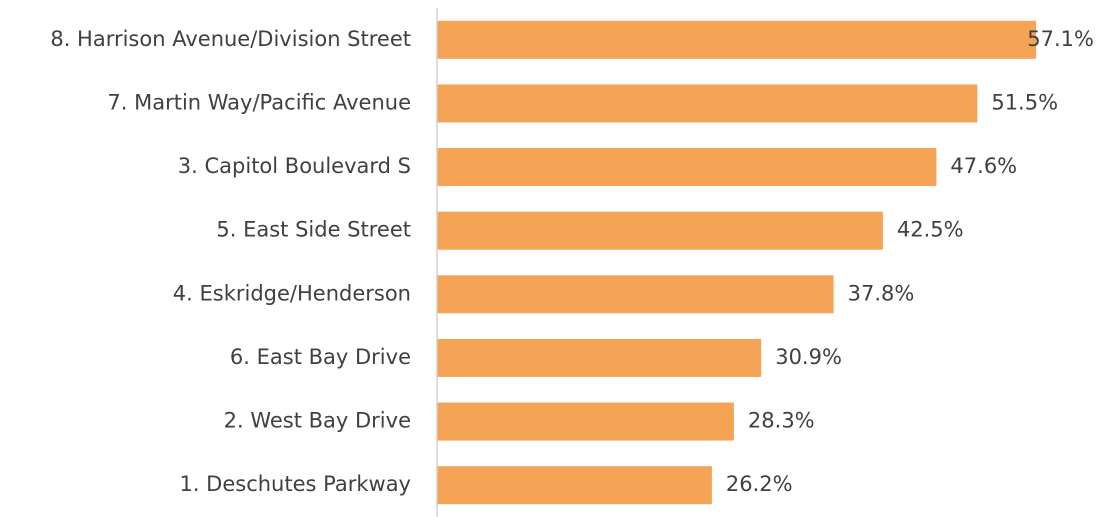 This screenshot has width=1100, height=517. What do you see at coordinates (230, 39) in the screenshot?
I see `y-tick-label: 8. Harrison Avenue/Division Street` at bounding box center [230, 39].